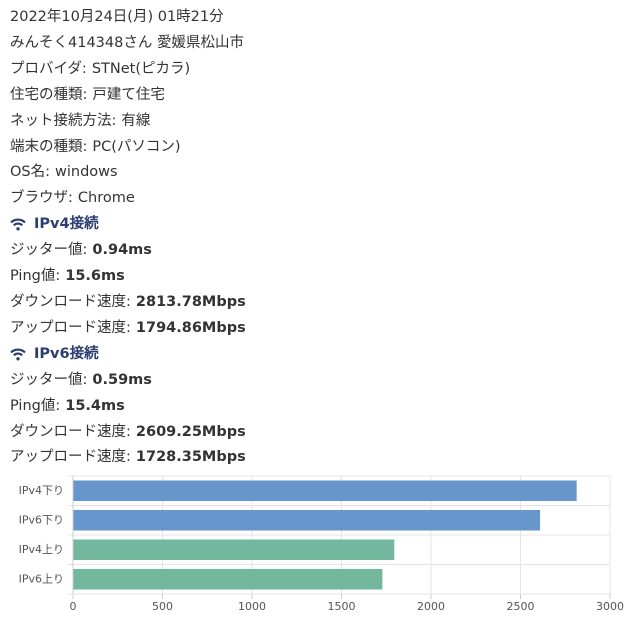 This screenshot has width=631, height=625. What do you see at coordinates (162, 606) in the screenshot?
I see `x-tick-label: 500` at bounding box center [162, 606].